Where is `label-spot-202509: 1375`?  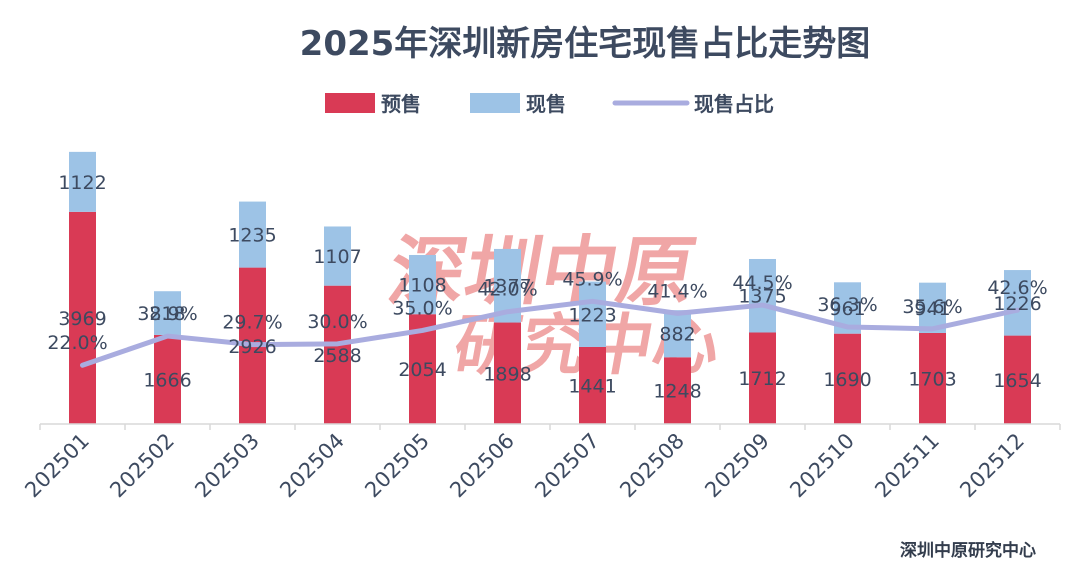
label-spot-202509: 1375 is located at coordinates (762, 297).